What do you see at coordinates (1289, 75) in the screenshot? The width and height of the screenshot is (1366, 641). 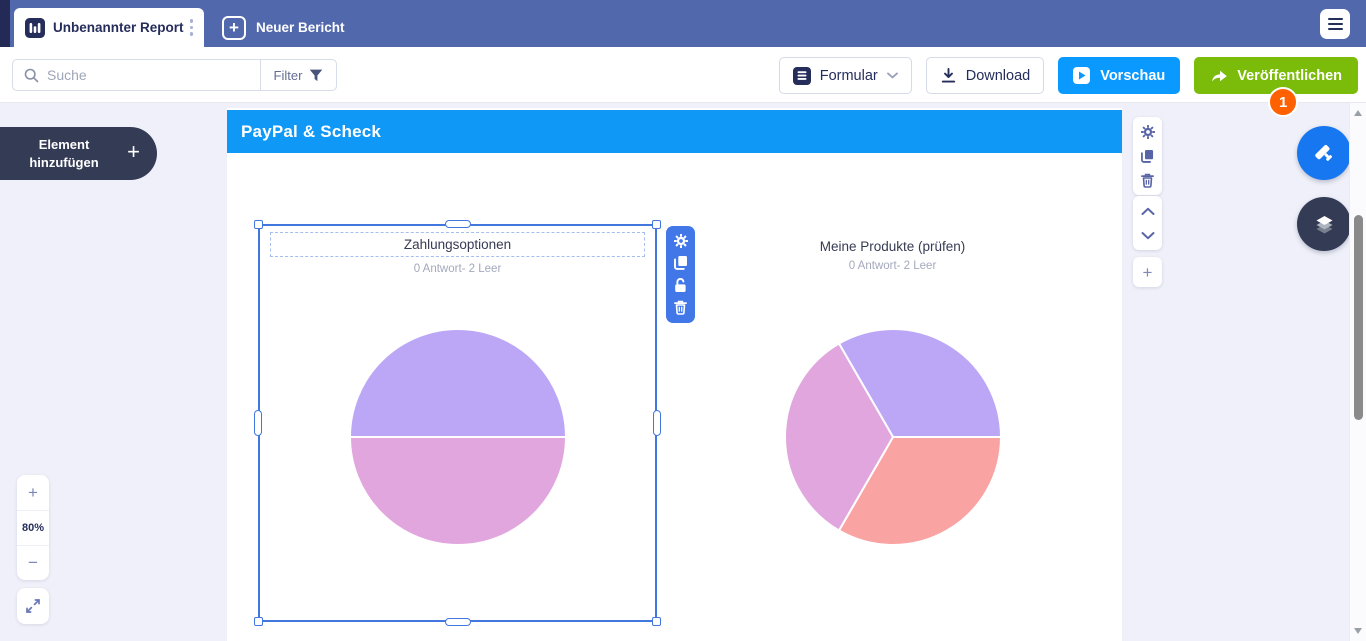 I see `publish-button-label: Veröffentlichen` at bounding box center [1289, 75].